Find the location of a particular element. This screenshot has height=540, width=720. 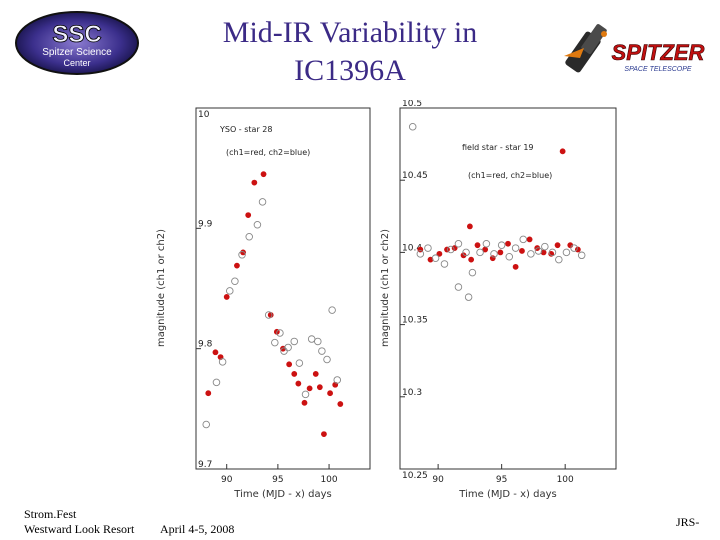

telescope-icon is located at coordinates (585, 48).